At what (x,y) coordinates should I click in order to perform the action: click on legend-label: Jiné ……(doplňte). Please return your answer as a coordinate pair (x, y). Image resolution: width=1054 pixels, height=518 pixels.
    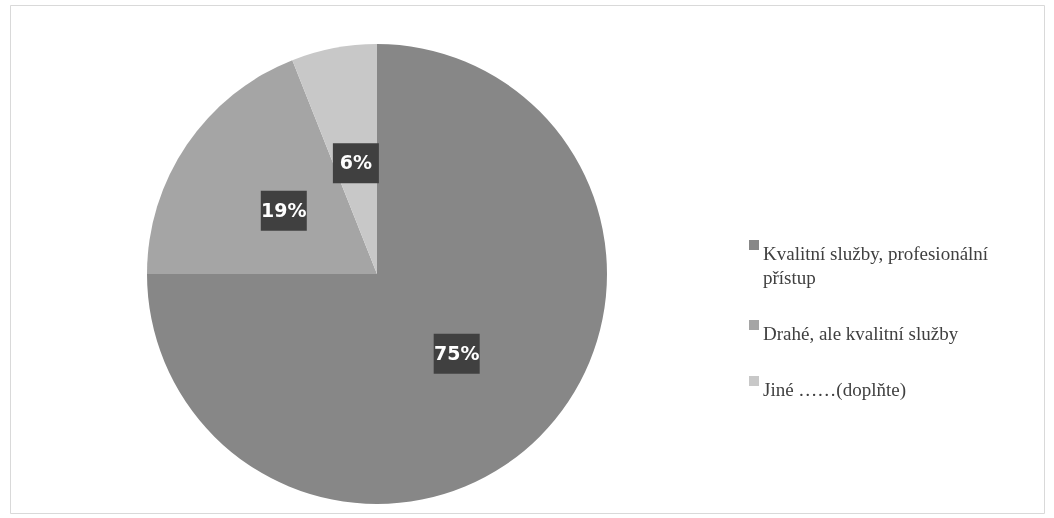
    Looking at the image, I should click on (835, 390).